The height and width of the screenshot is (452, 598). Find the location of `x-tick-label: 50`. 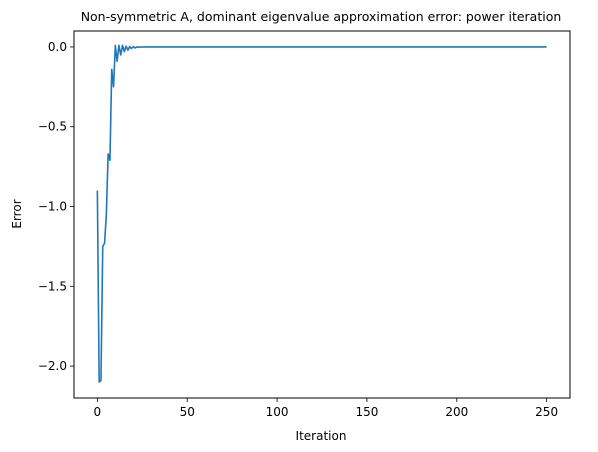

x-tick-label: 50 is located at coordinates (187, 412).